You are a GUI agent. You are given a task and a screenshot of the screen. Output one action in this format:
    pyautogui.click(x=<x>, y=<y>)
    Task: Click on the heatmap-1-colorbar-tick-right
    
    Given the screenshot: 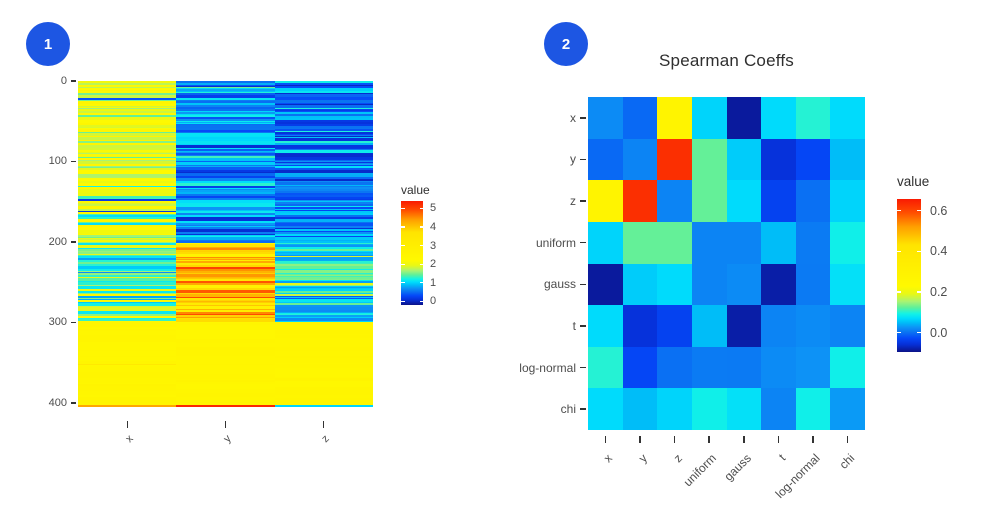 What is the action you would take?
    pyautogui.click(x=421, y=208)
    